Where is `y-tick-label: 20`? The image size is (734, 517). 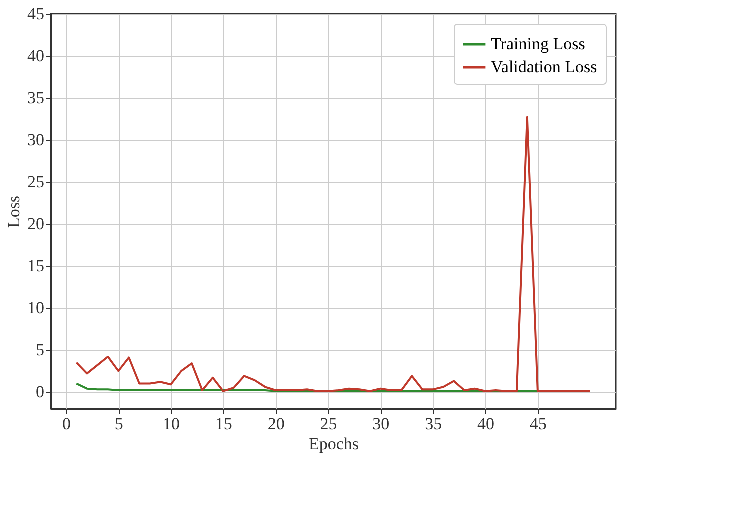 y-tick-label: 20 is located at coordinates (36, 224).